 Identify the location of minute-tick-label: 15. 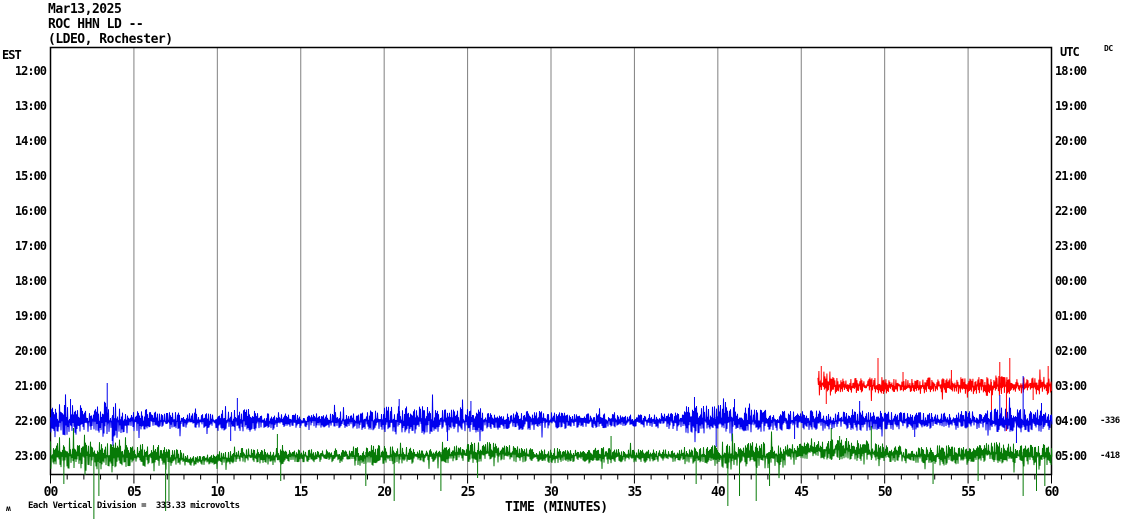
(301, 492).